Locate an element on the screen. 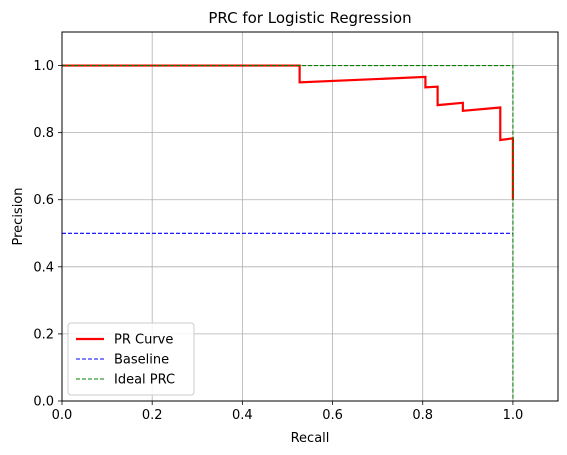  y-axis-label: Precision is located at coordinates (18, 216).